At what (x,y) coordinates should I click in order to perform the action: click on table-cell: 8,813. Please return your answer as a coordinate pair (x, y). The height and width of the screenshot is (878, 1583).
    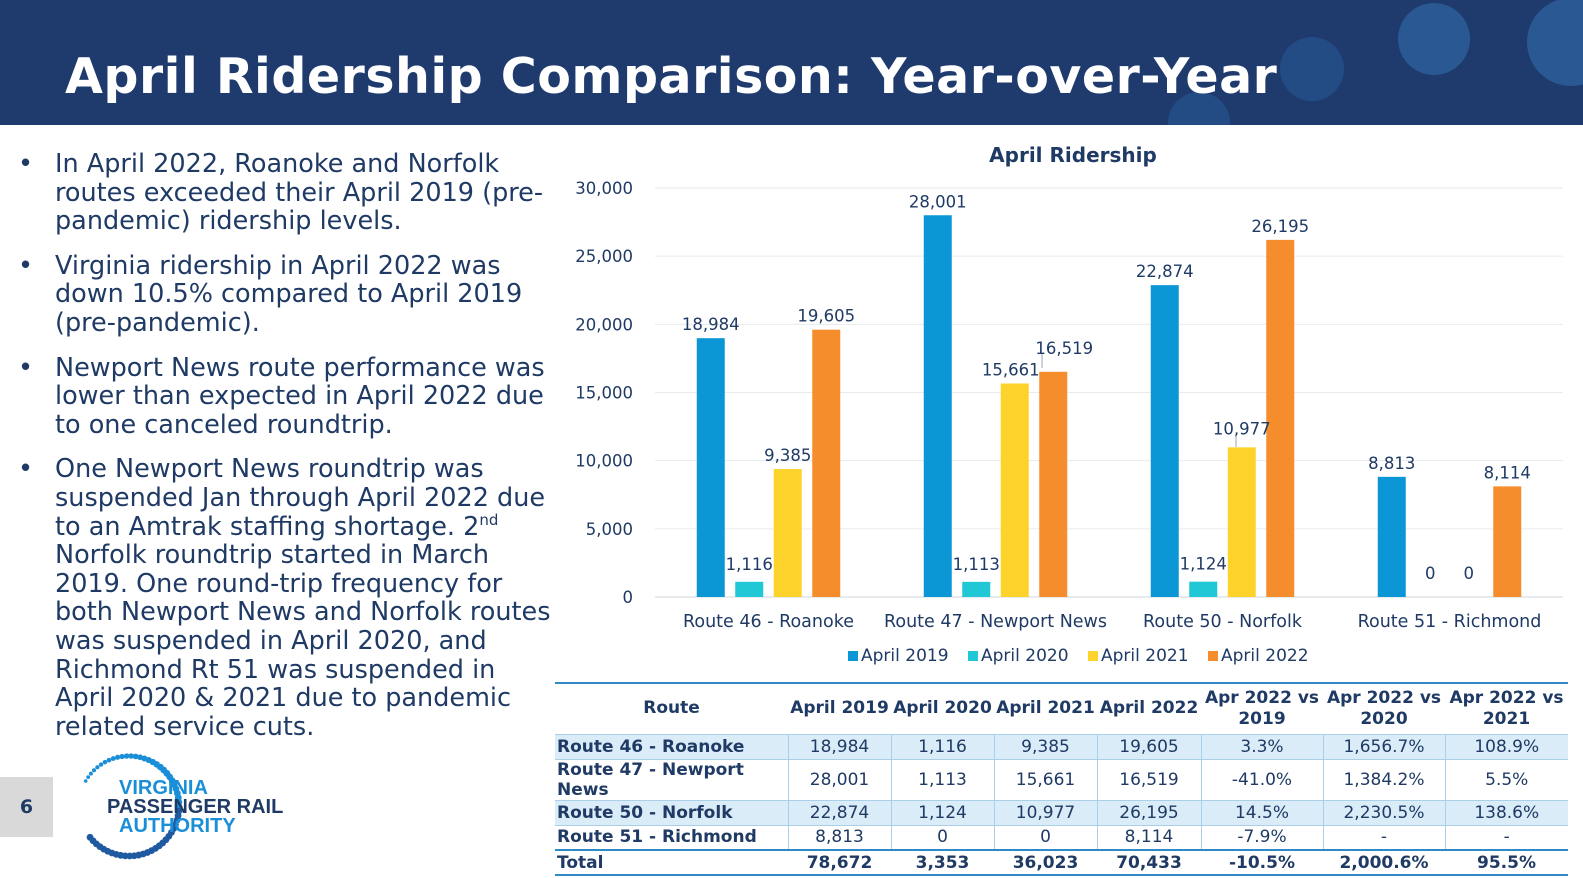
    Looking at the image, I should click on (839, 837).